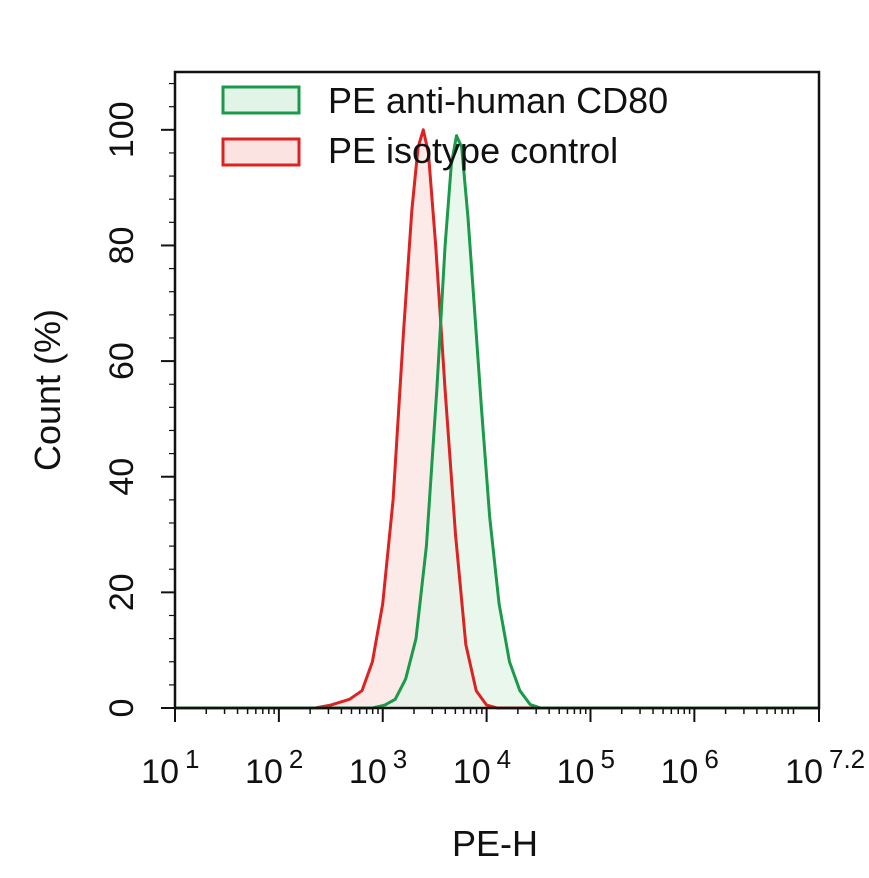 The width and height of the screenshot is (869, 878). What do you see at coordinates (122, 409) in the screenshot?
I see `y-tick-labels: 0 20 40 60 80 100` at bounding box center [122, 409].